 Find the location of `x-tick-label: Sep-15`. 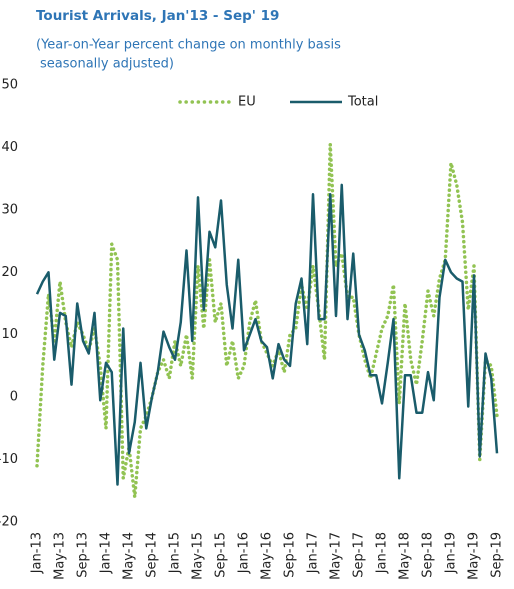

x-tick-label: Sep-15 is located at coordinates (221, 555).